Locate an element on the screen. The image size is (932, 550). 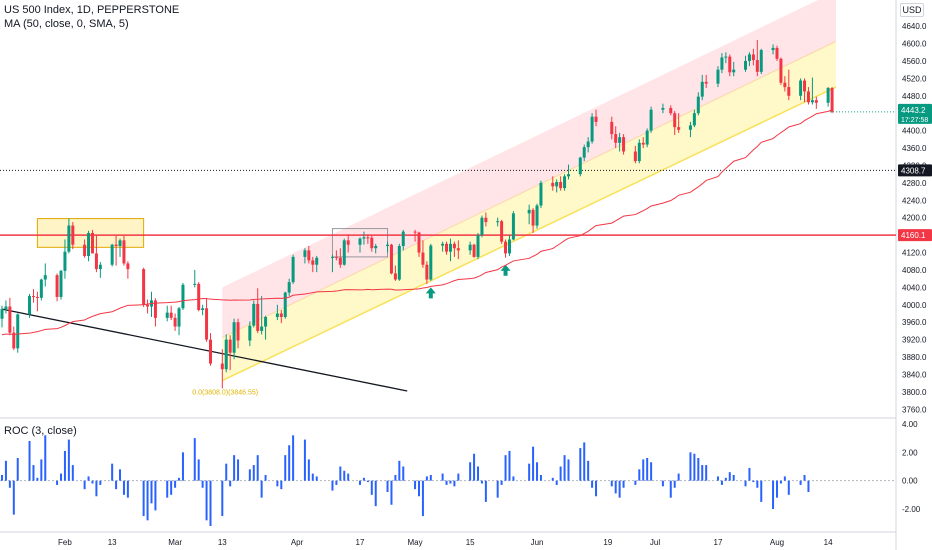
symbol-title: US 500 Index, 1D, PEPPERSTONE is located at coordinates (92, 10).